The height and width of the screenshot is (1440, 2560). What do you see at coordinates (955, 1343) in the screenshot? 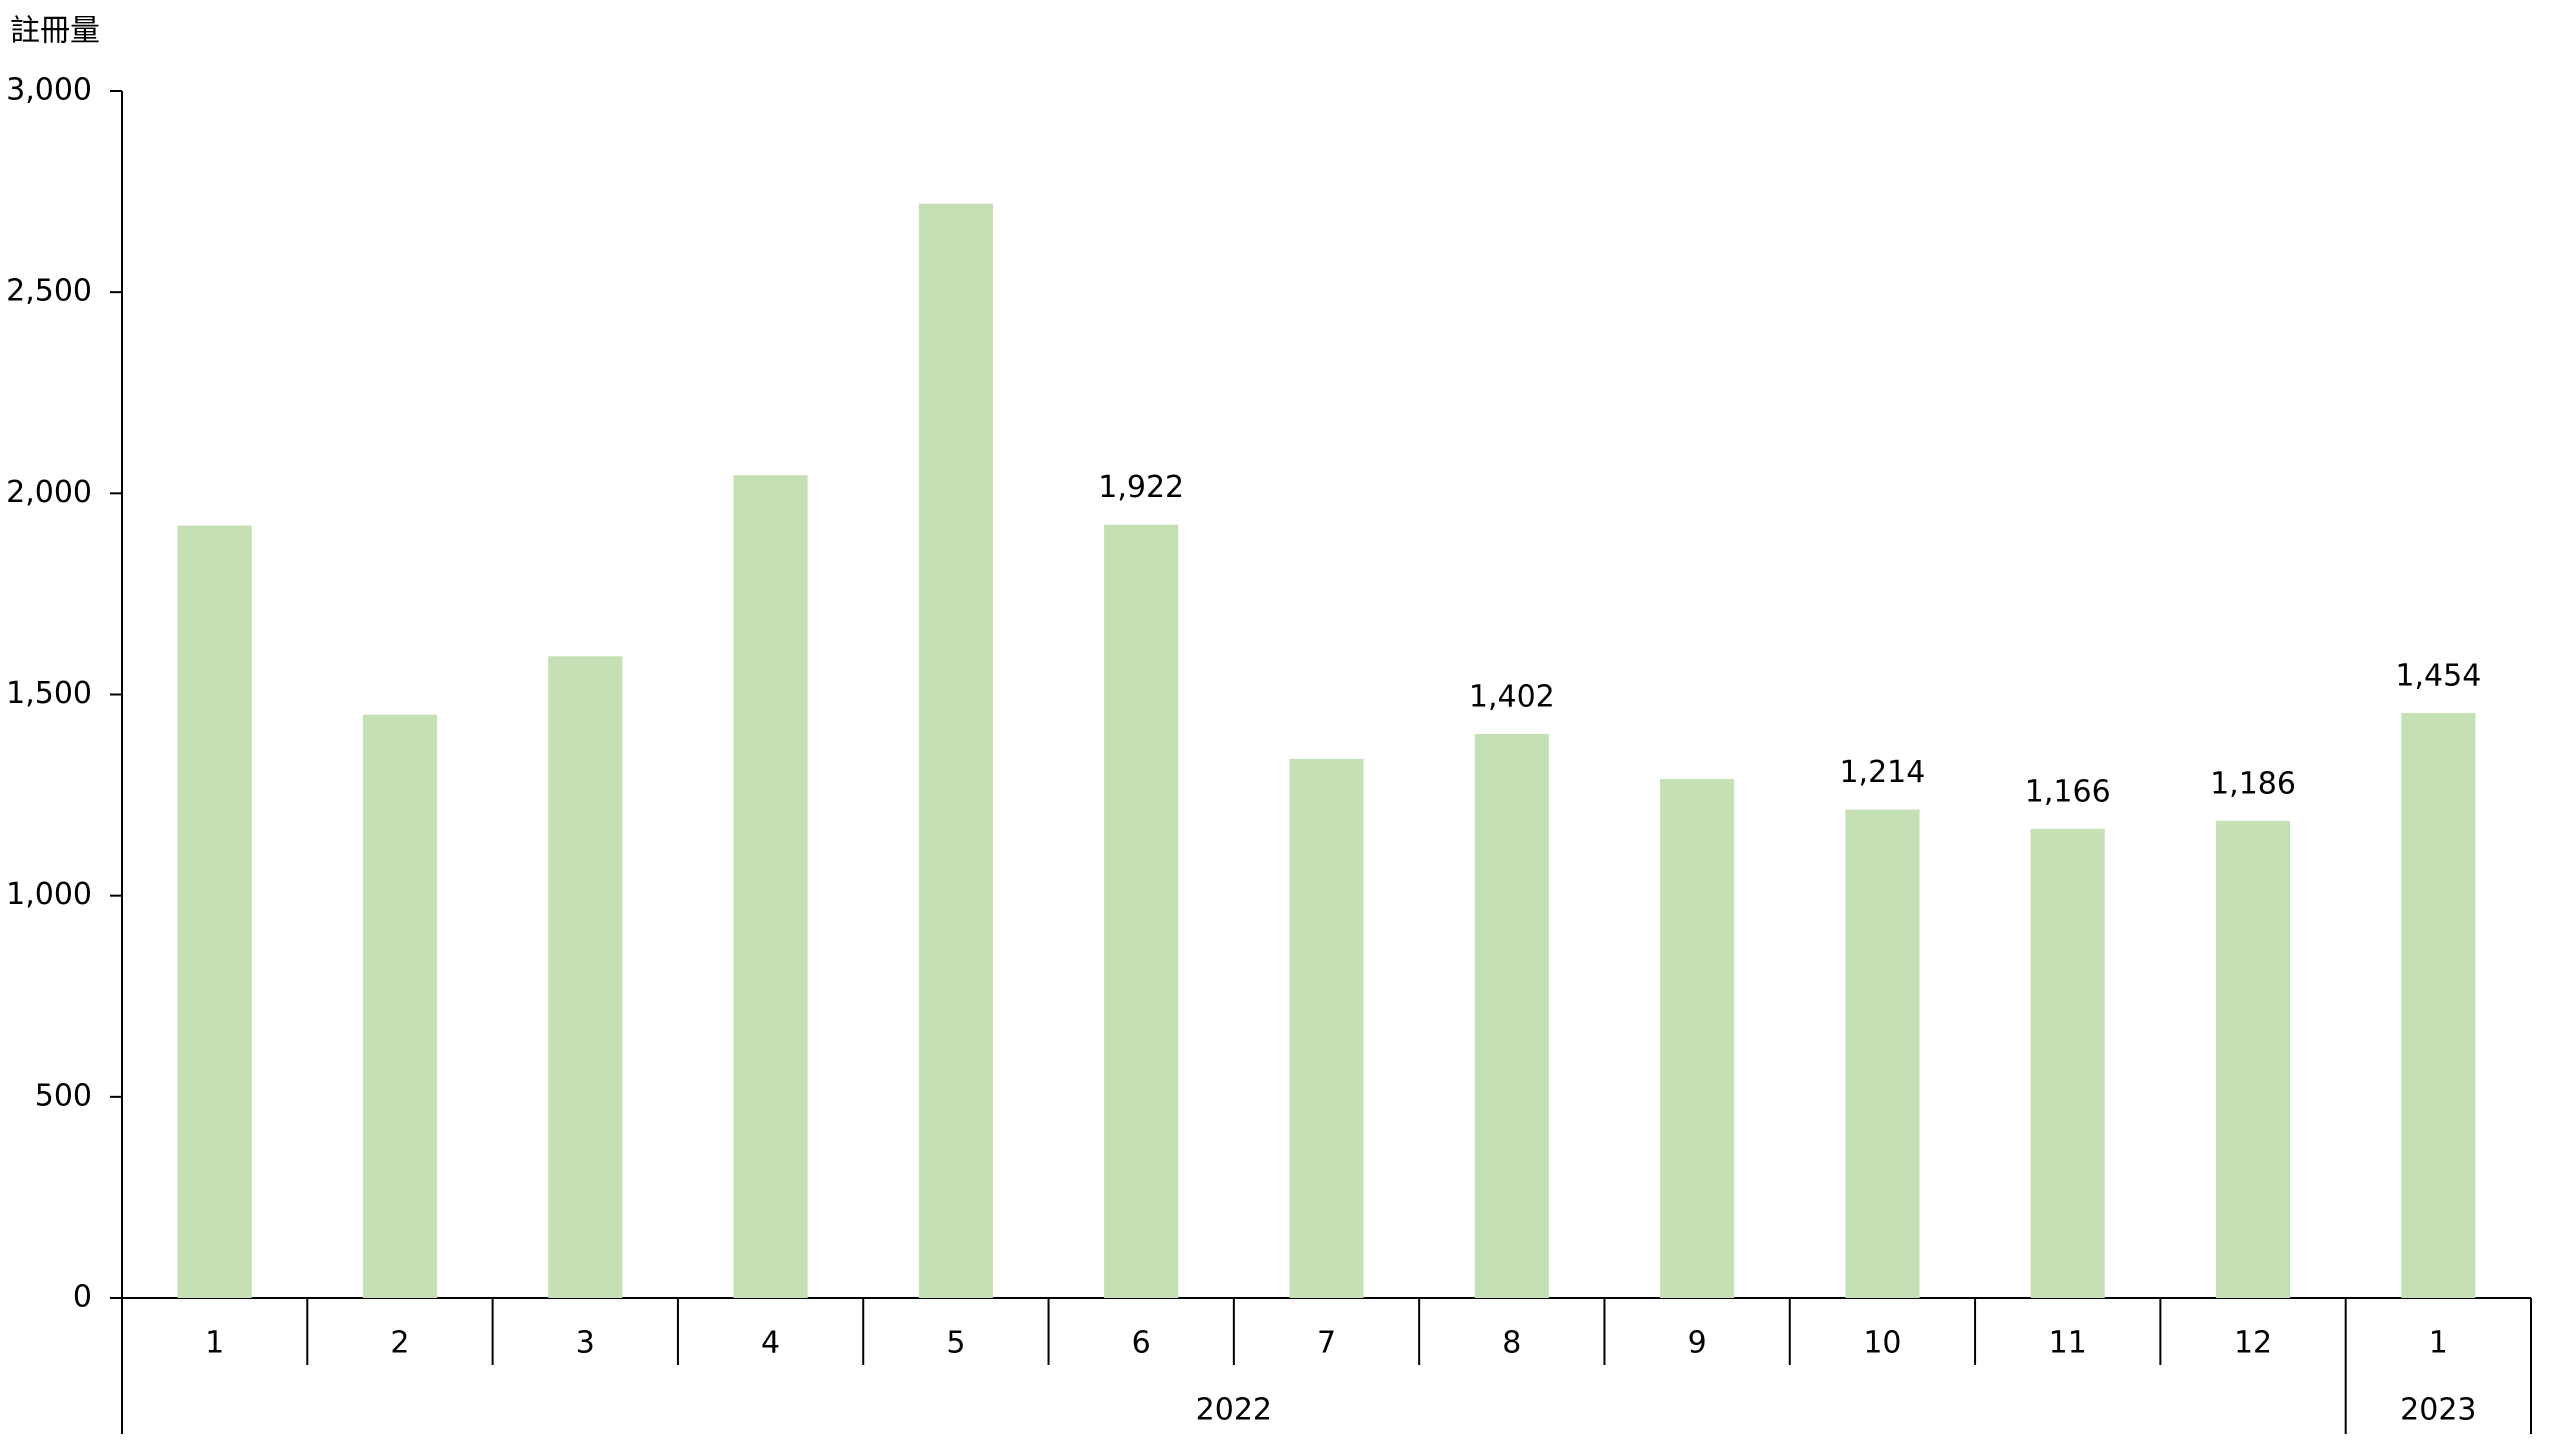
I see `x-tick-label: 5` at bounding box center [955, 1343].